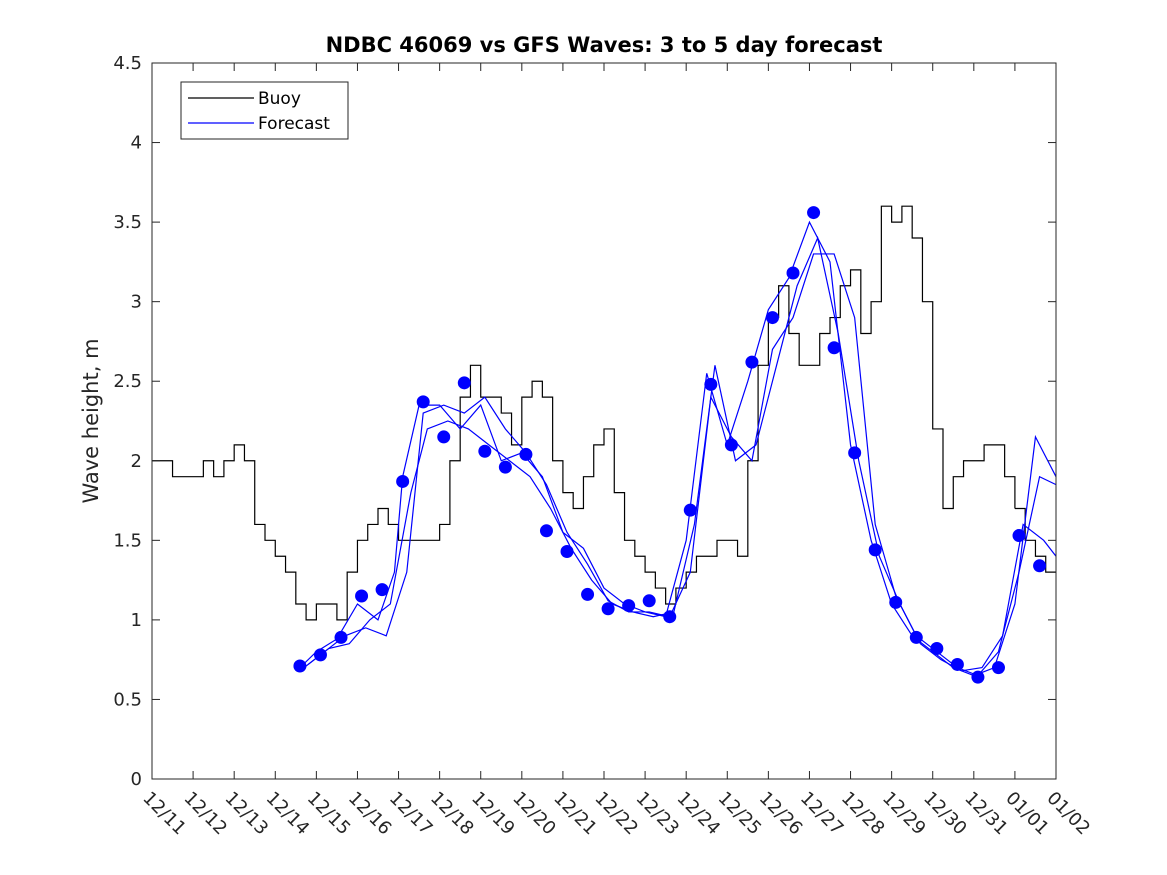 This screenshot has width=1167, height=875. I want to click on y-tick-label: 0.5, so click(127, 699).